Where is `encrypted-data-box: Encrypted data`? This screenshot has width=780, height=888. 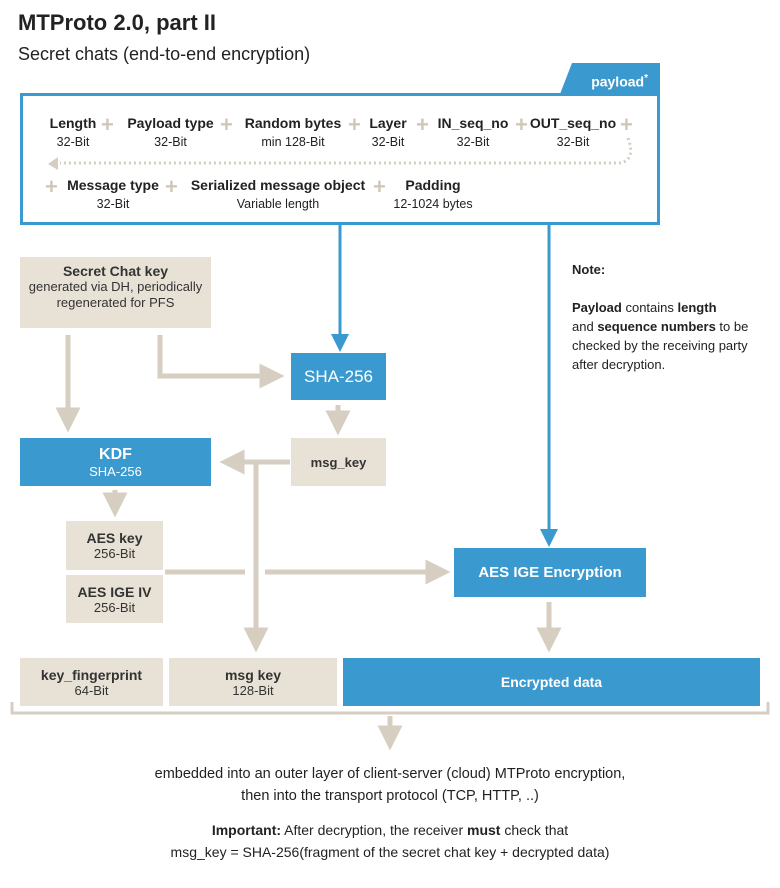 encrypted-data-box: Encrypted data is located at coordinates (551, 682).